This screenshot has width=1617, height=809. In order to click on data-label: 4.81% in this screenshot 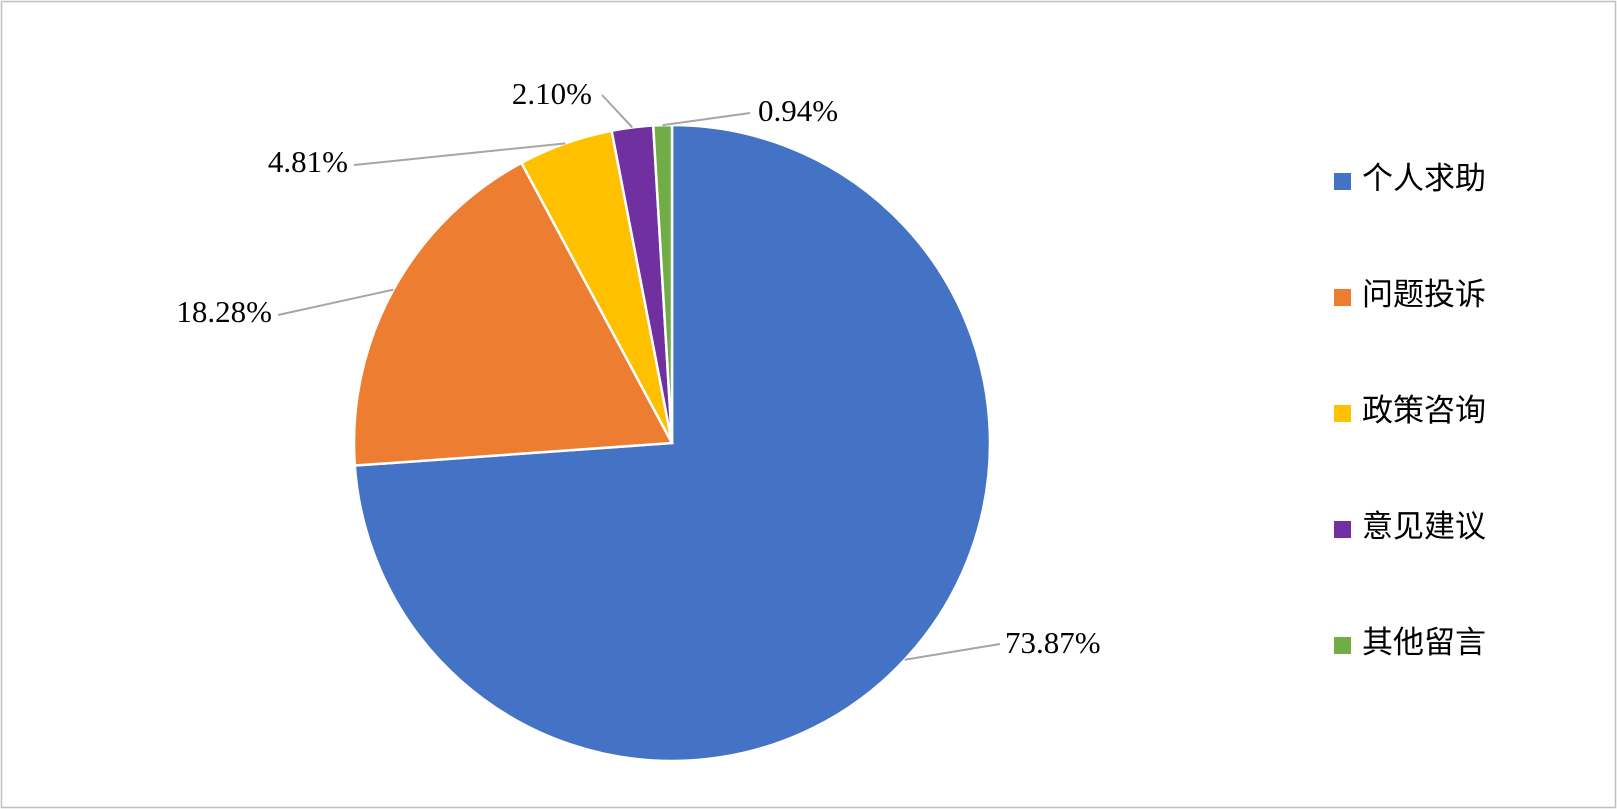, I will do `click(308, 161)`.